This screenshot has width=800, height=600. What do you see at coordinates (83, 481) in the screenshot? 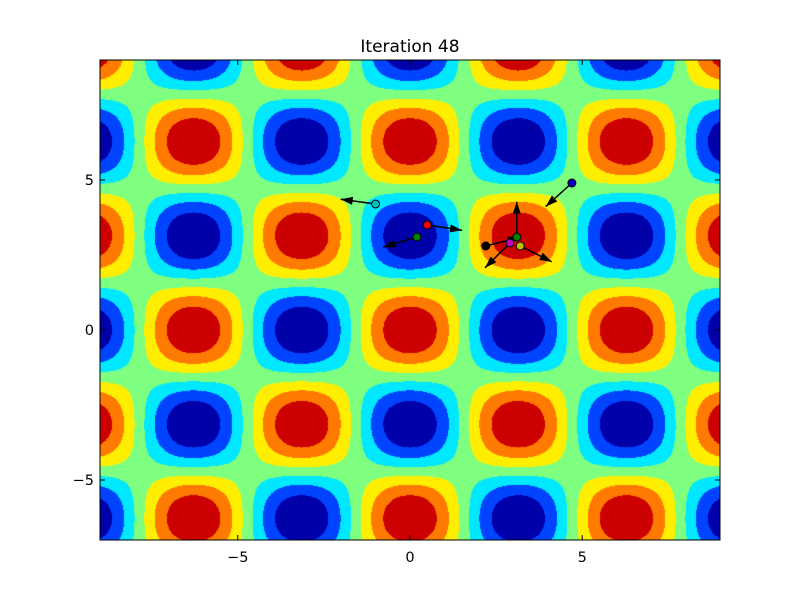
I see `y-tick-label: −5` at bounding box center [83, 481].